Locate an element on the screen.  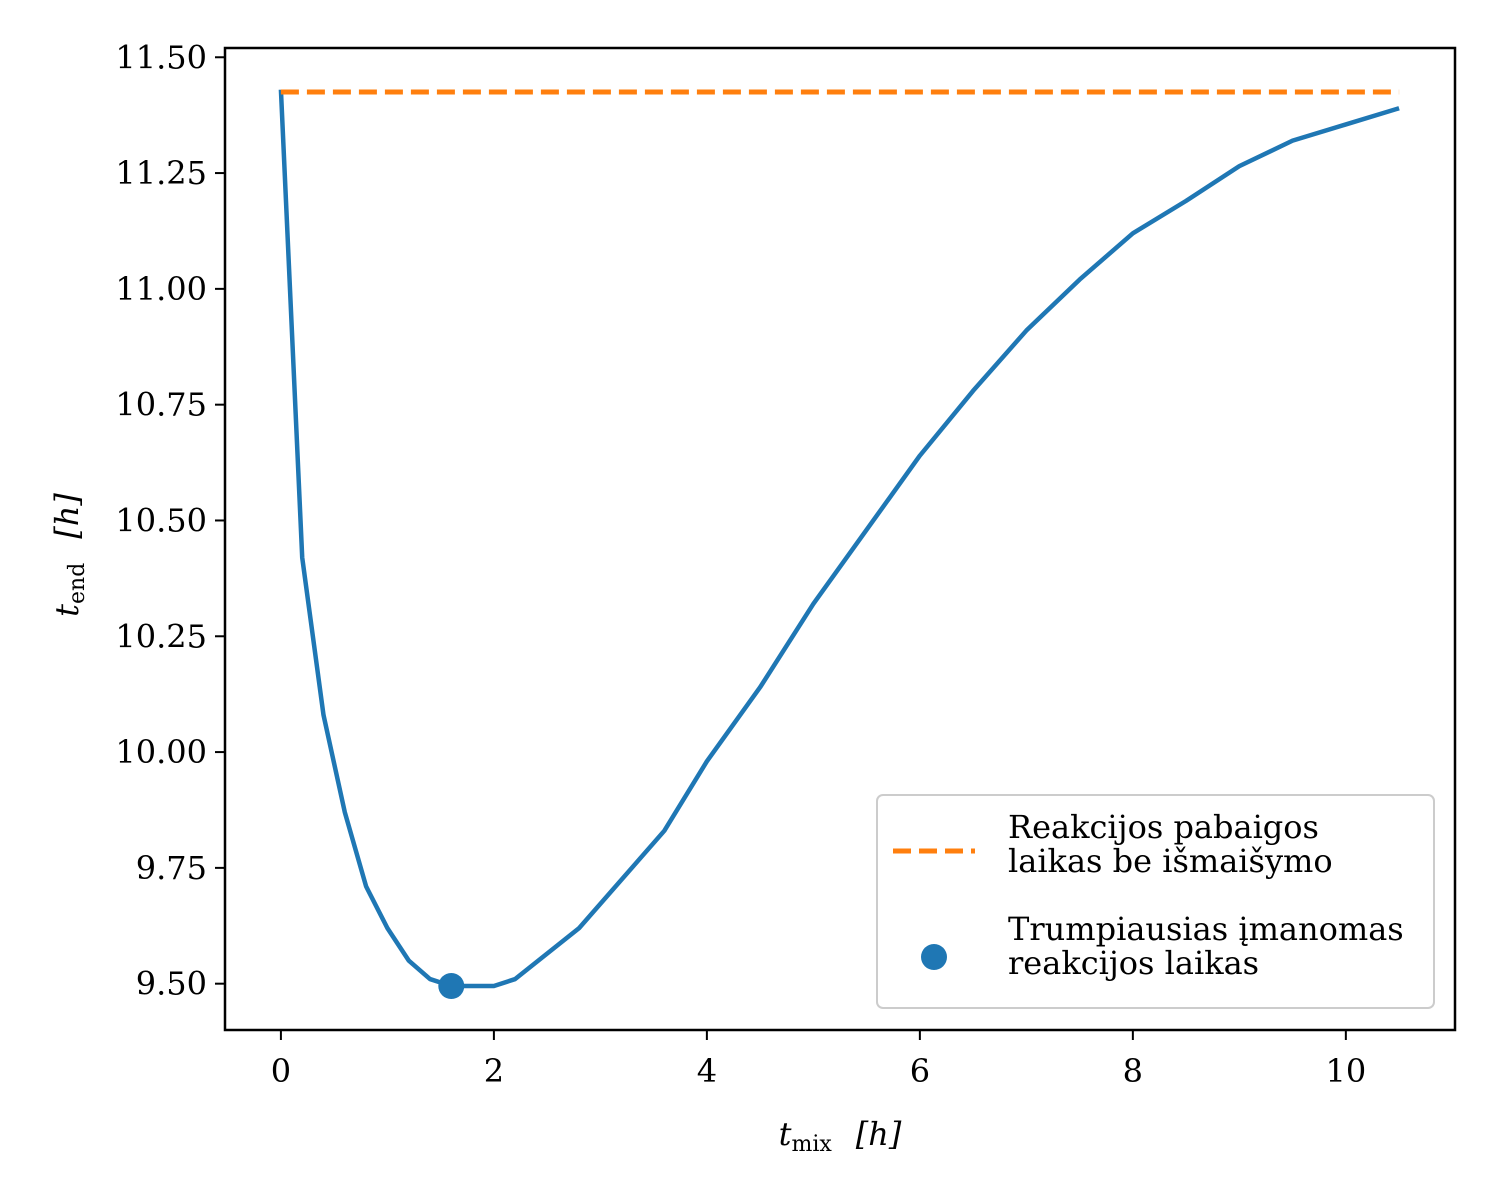
x-tick-label: 0 is located at coordinates (281, 1071).